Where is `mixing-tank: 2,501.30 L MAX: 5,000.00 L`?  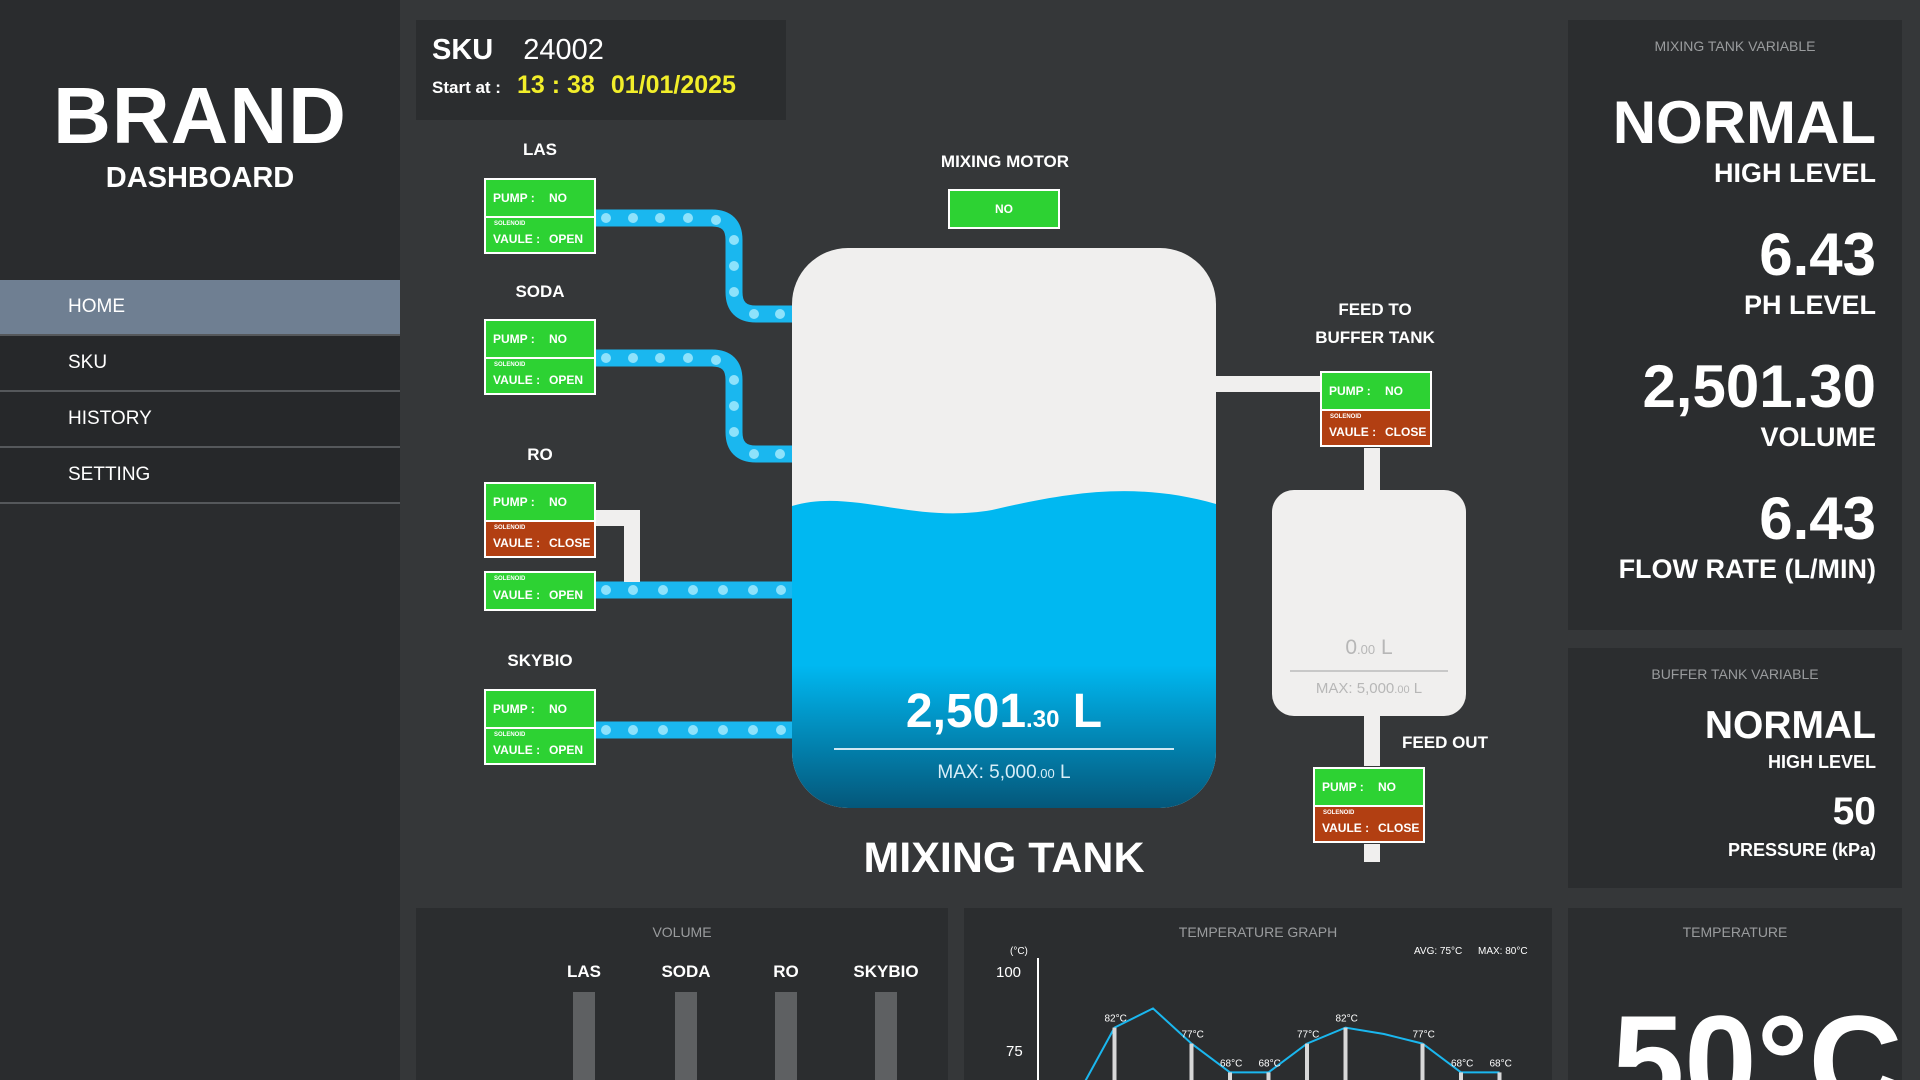 mixing-tank: 2,501.30 L MAX: 5,000.00 L is located at coordinates (1004, 528).